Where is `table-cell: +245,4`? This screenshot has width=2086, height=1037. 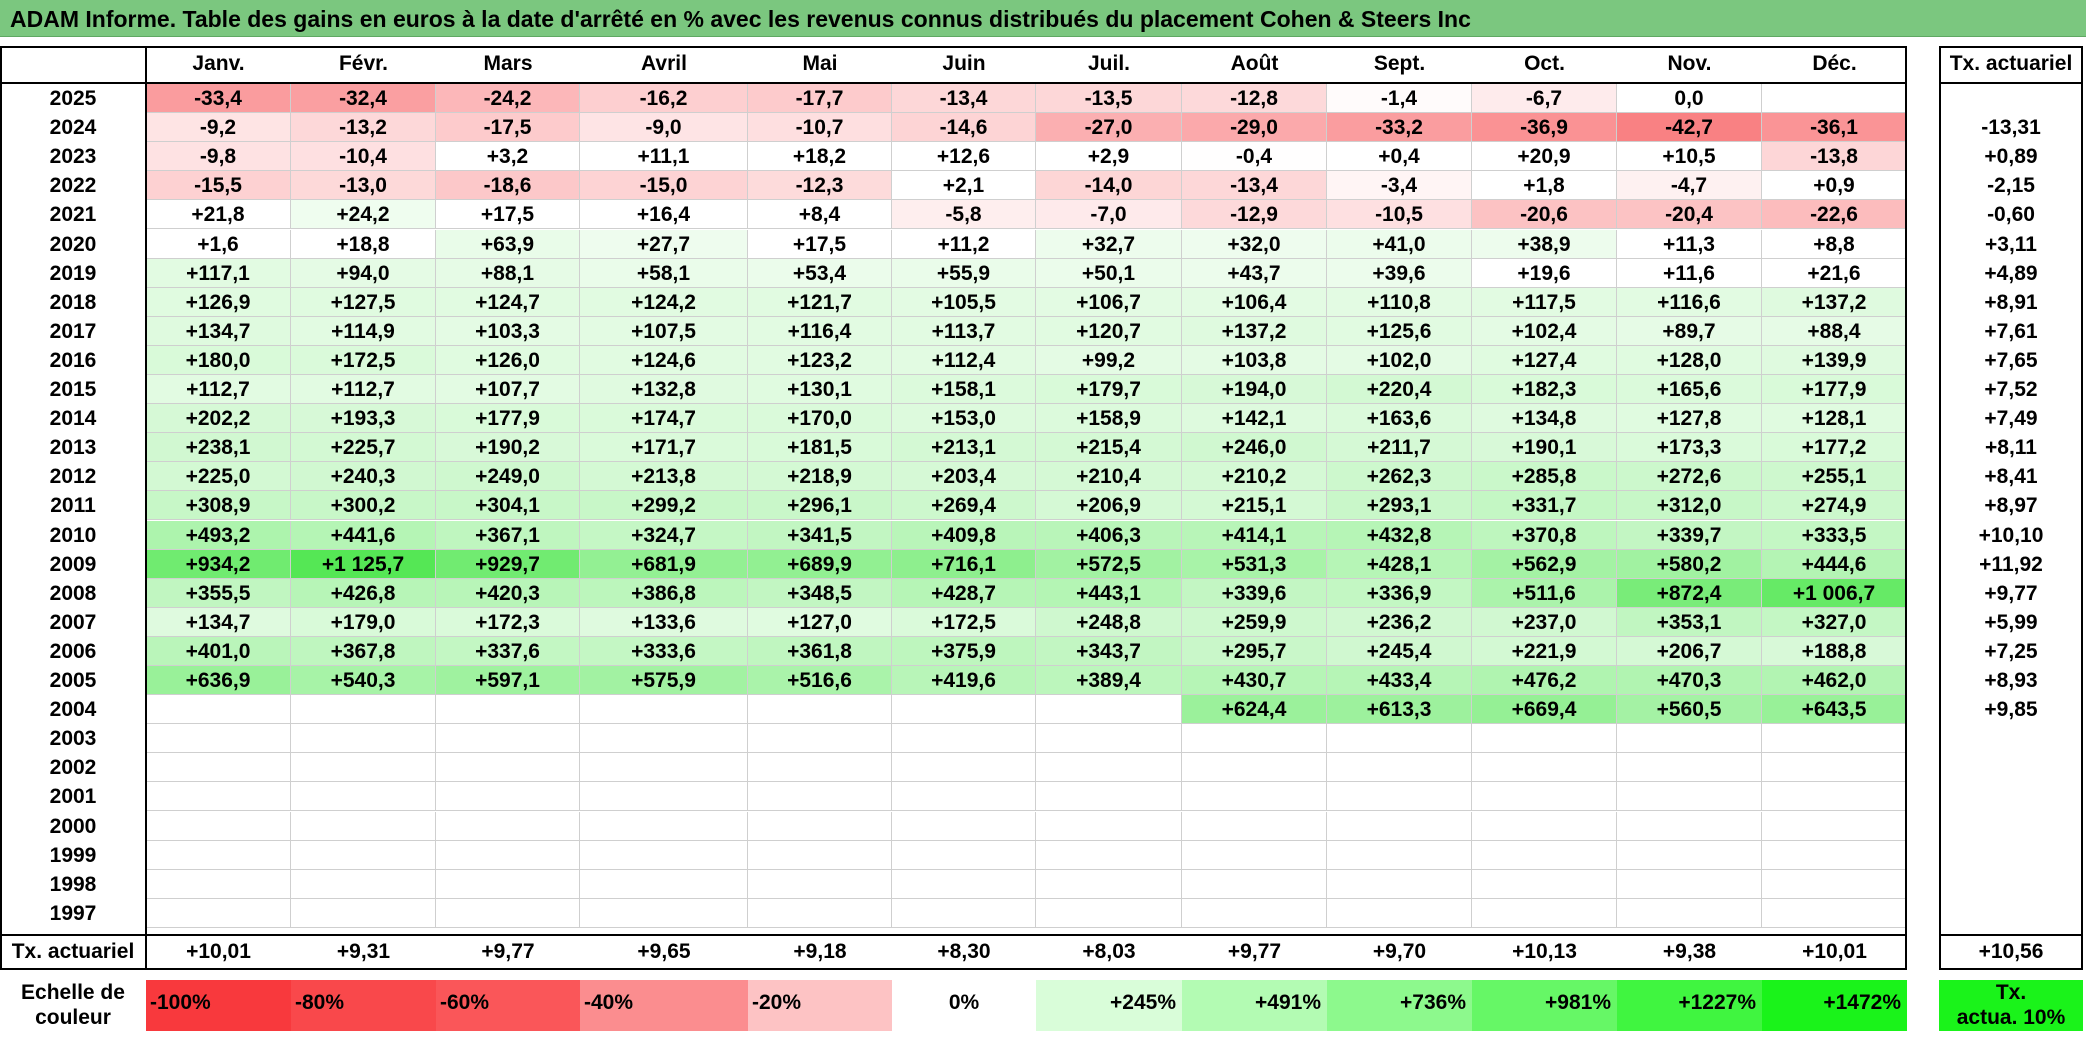 table-cell: +245,4 is located at coordinates (1399, 651).